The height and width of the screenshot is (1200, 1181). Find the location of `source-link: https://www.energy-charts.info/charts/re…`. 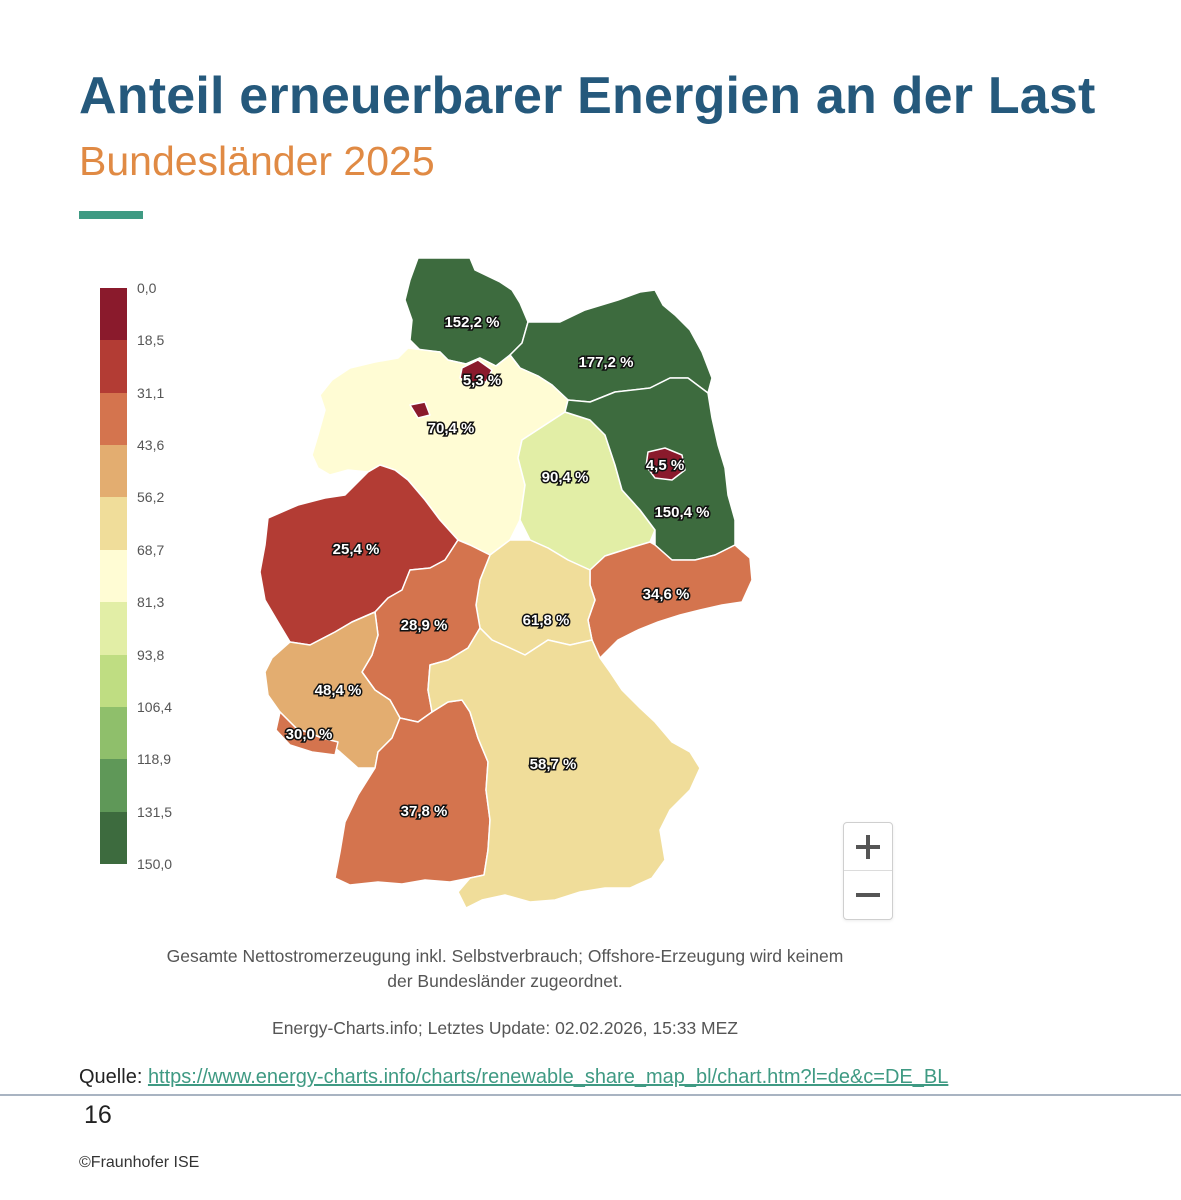

source-link: https://www.energy-charts.info/charts/re… is located at coordinates (548, 1077).